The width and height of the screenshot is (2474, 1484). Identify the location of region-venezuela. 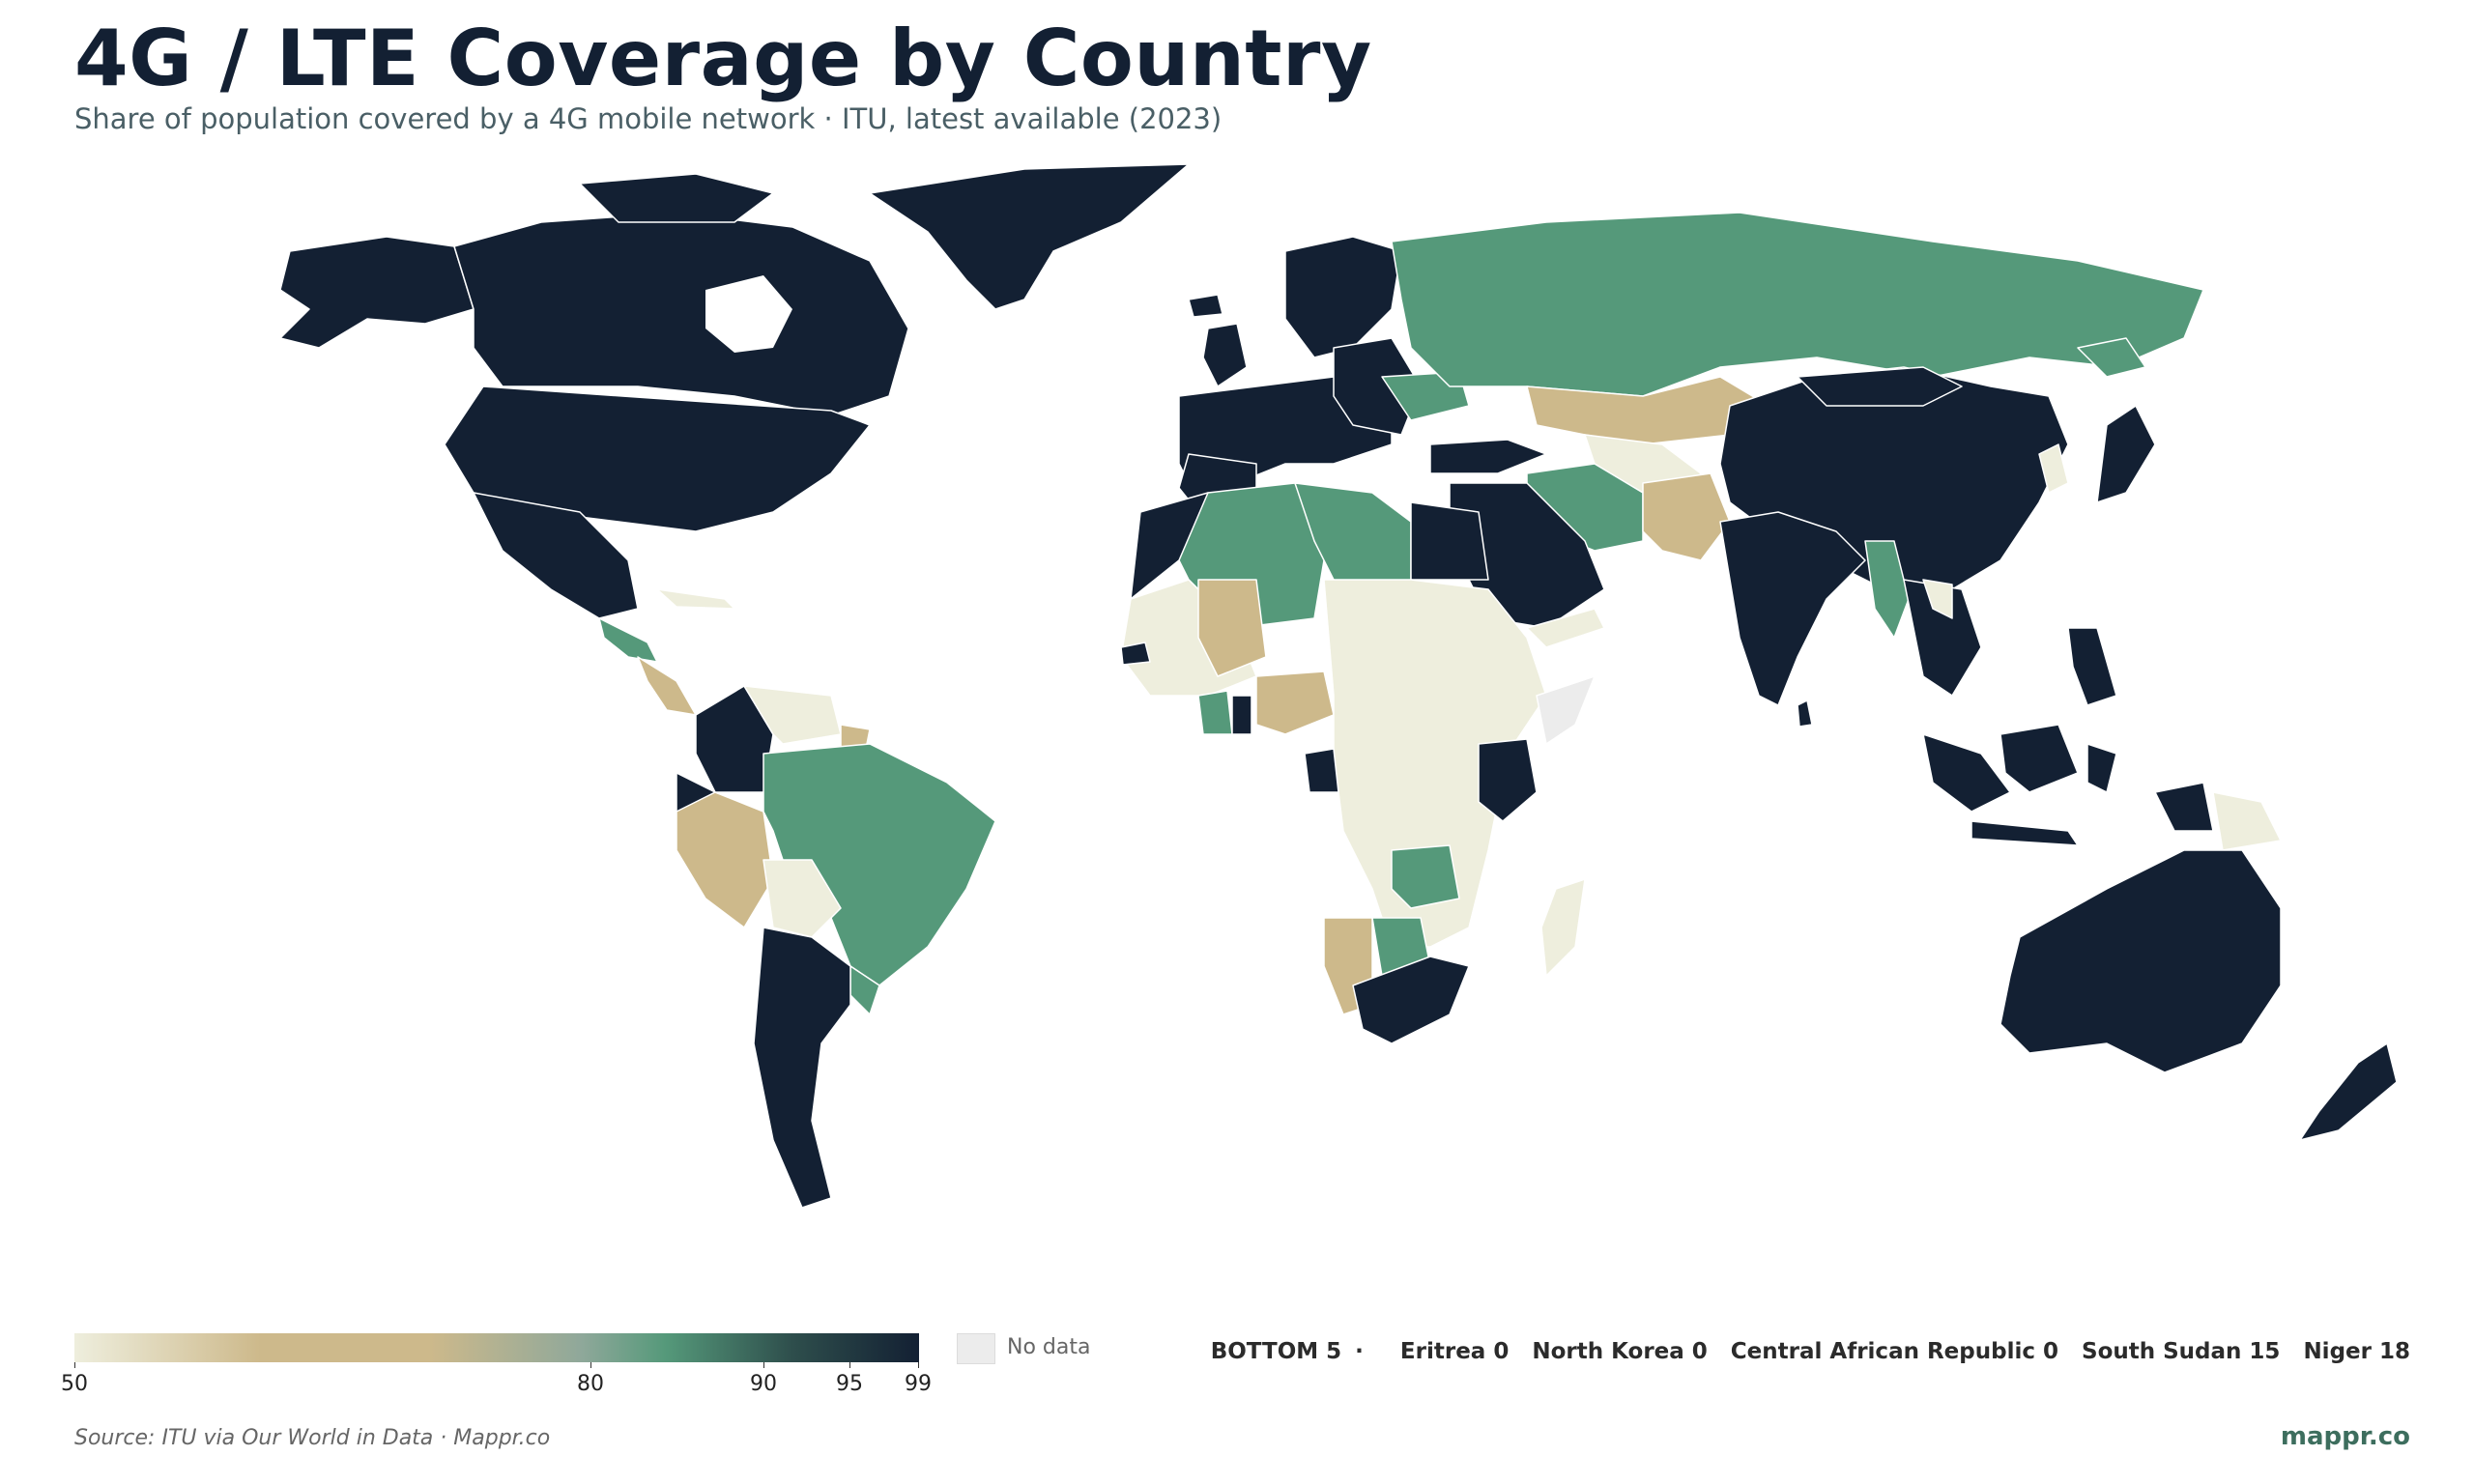
(792, 715).